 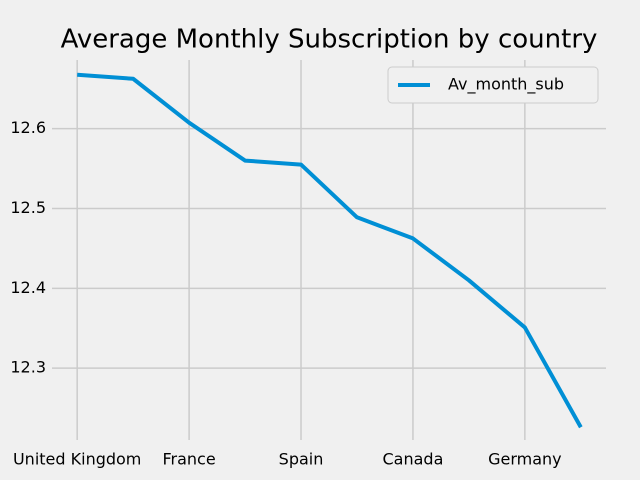 What do you see at coordinates (77, 459) in the screenshot?
I see `x-tick-label: United Kingdom` at bounding box center [77, 459].